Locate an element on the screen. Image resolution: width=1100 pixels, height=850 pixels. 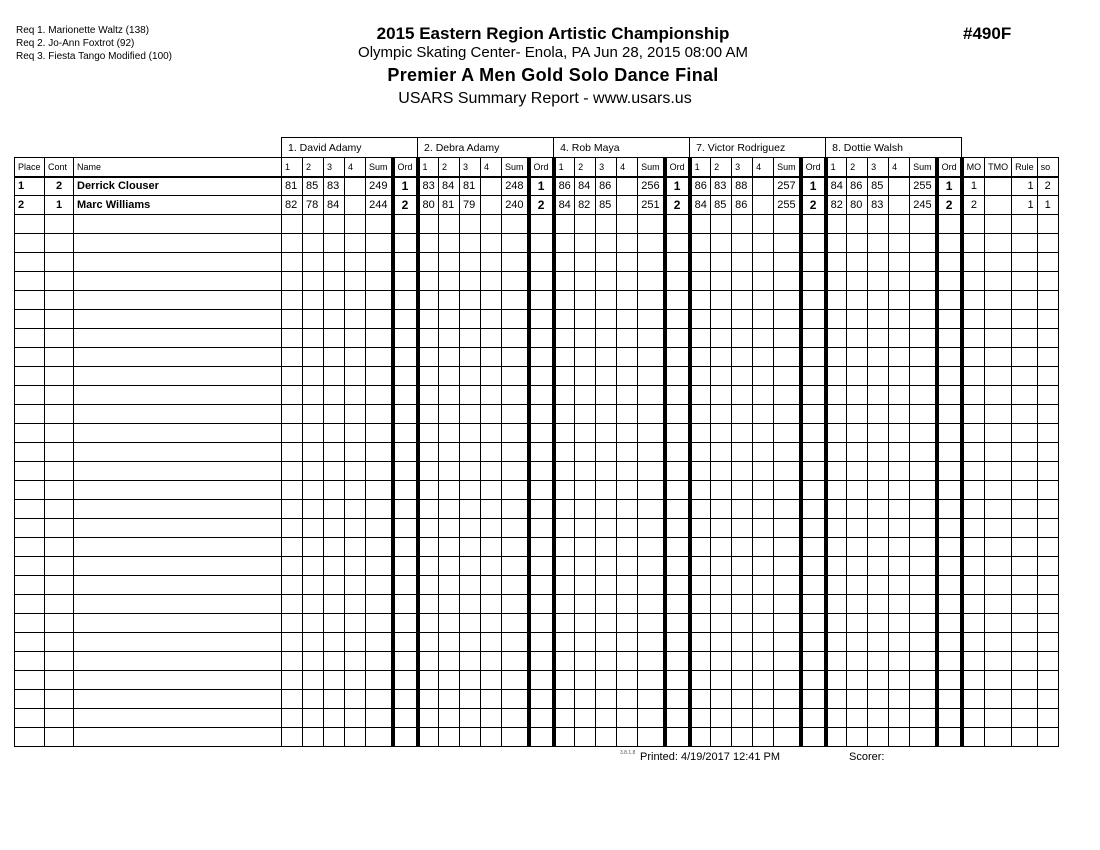
col-3: 3 is located at coordinates (470, 167).